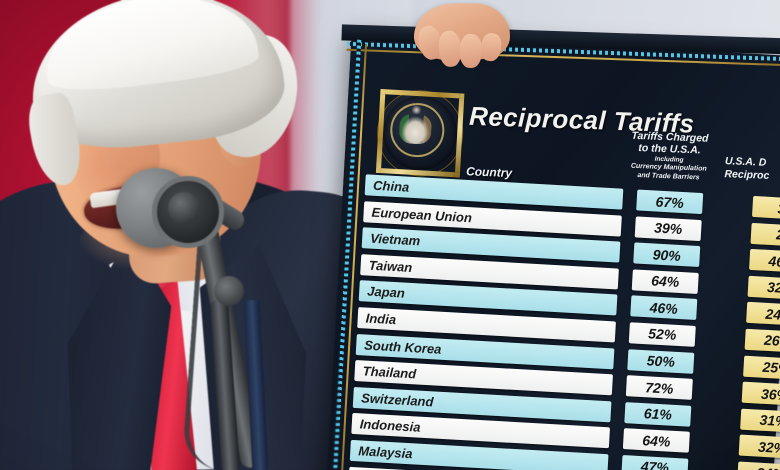 The image size is (780, 470). Describe the element at coordinates (661, 361) in the screenshot. I see `cell-tariff-charged: 50%` at that location.